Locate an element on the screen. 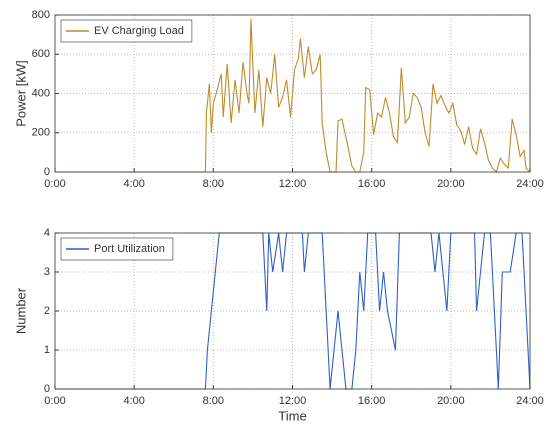 This screenshot has height=435, width=550. y-tick-label: 800 is located at coordinates (41, 15).